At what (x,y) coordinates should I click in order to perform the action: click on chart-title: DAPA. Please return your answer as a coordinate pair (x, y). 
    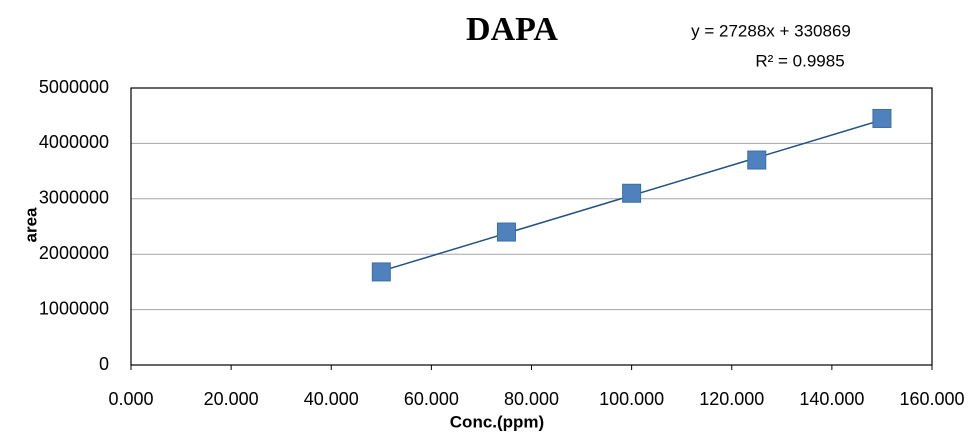
    Looking at the image, I should click on (512, 29).